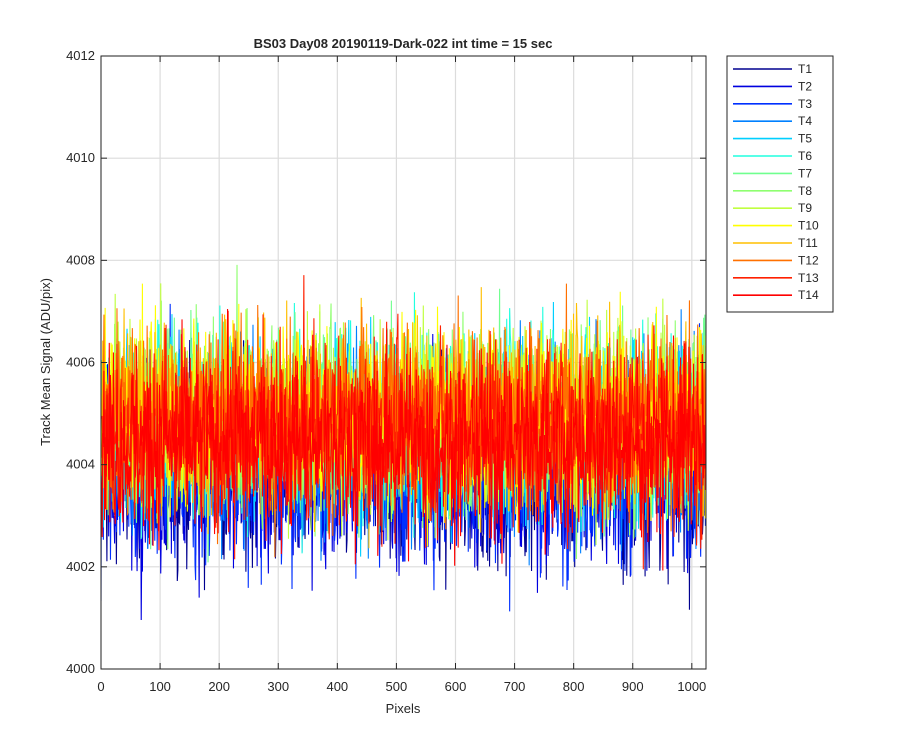 The height and width of the screenshot is (750, 900). Describe the element at coordinates (808, 226) in the screenshot. I see `legend-label-t10: T10` at that location.